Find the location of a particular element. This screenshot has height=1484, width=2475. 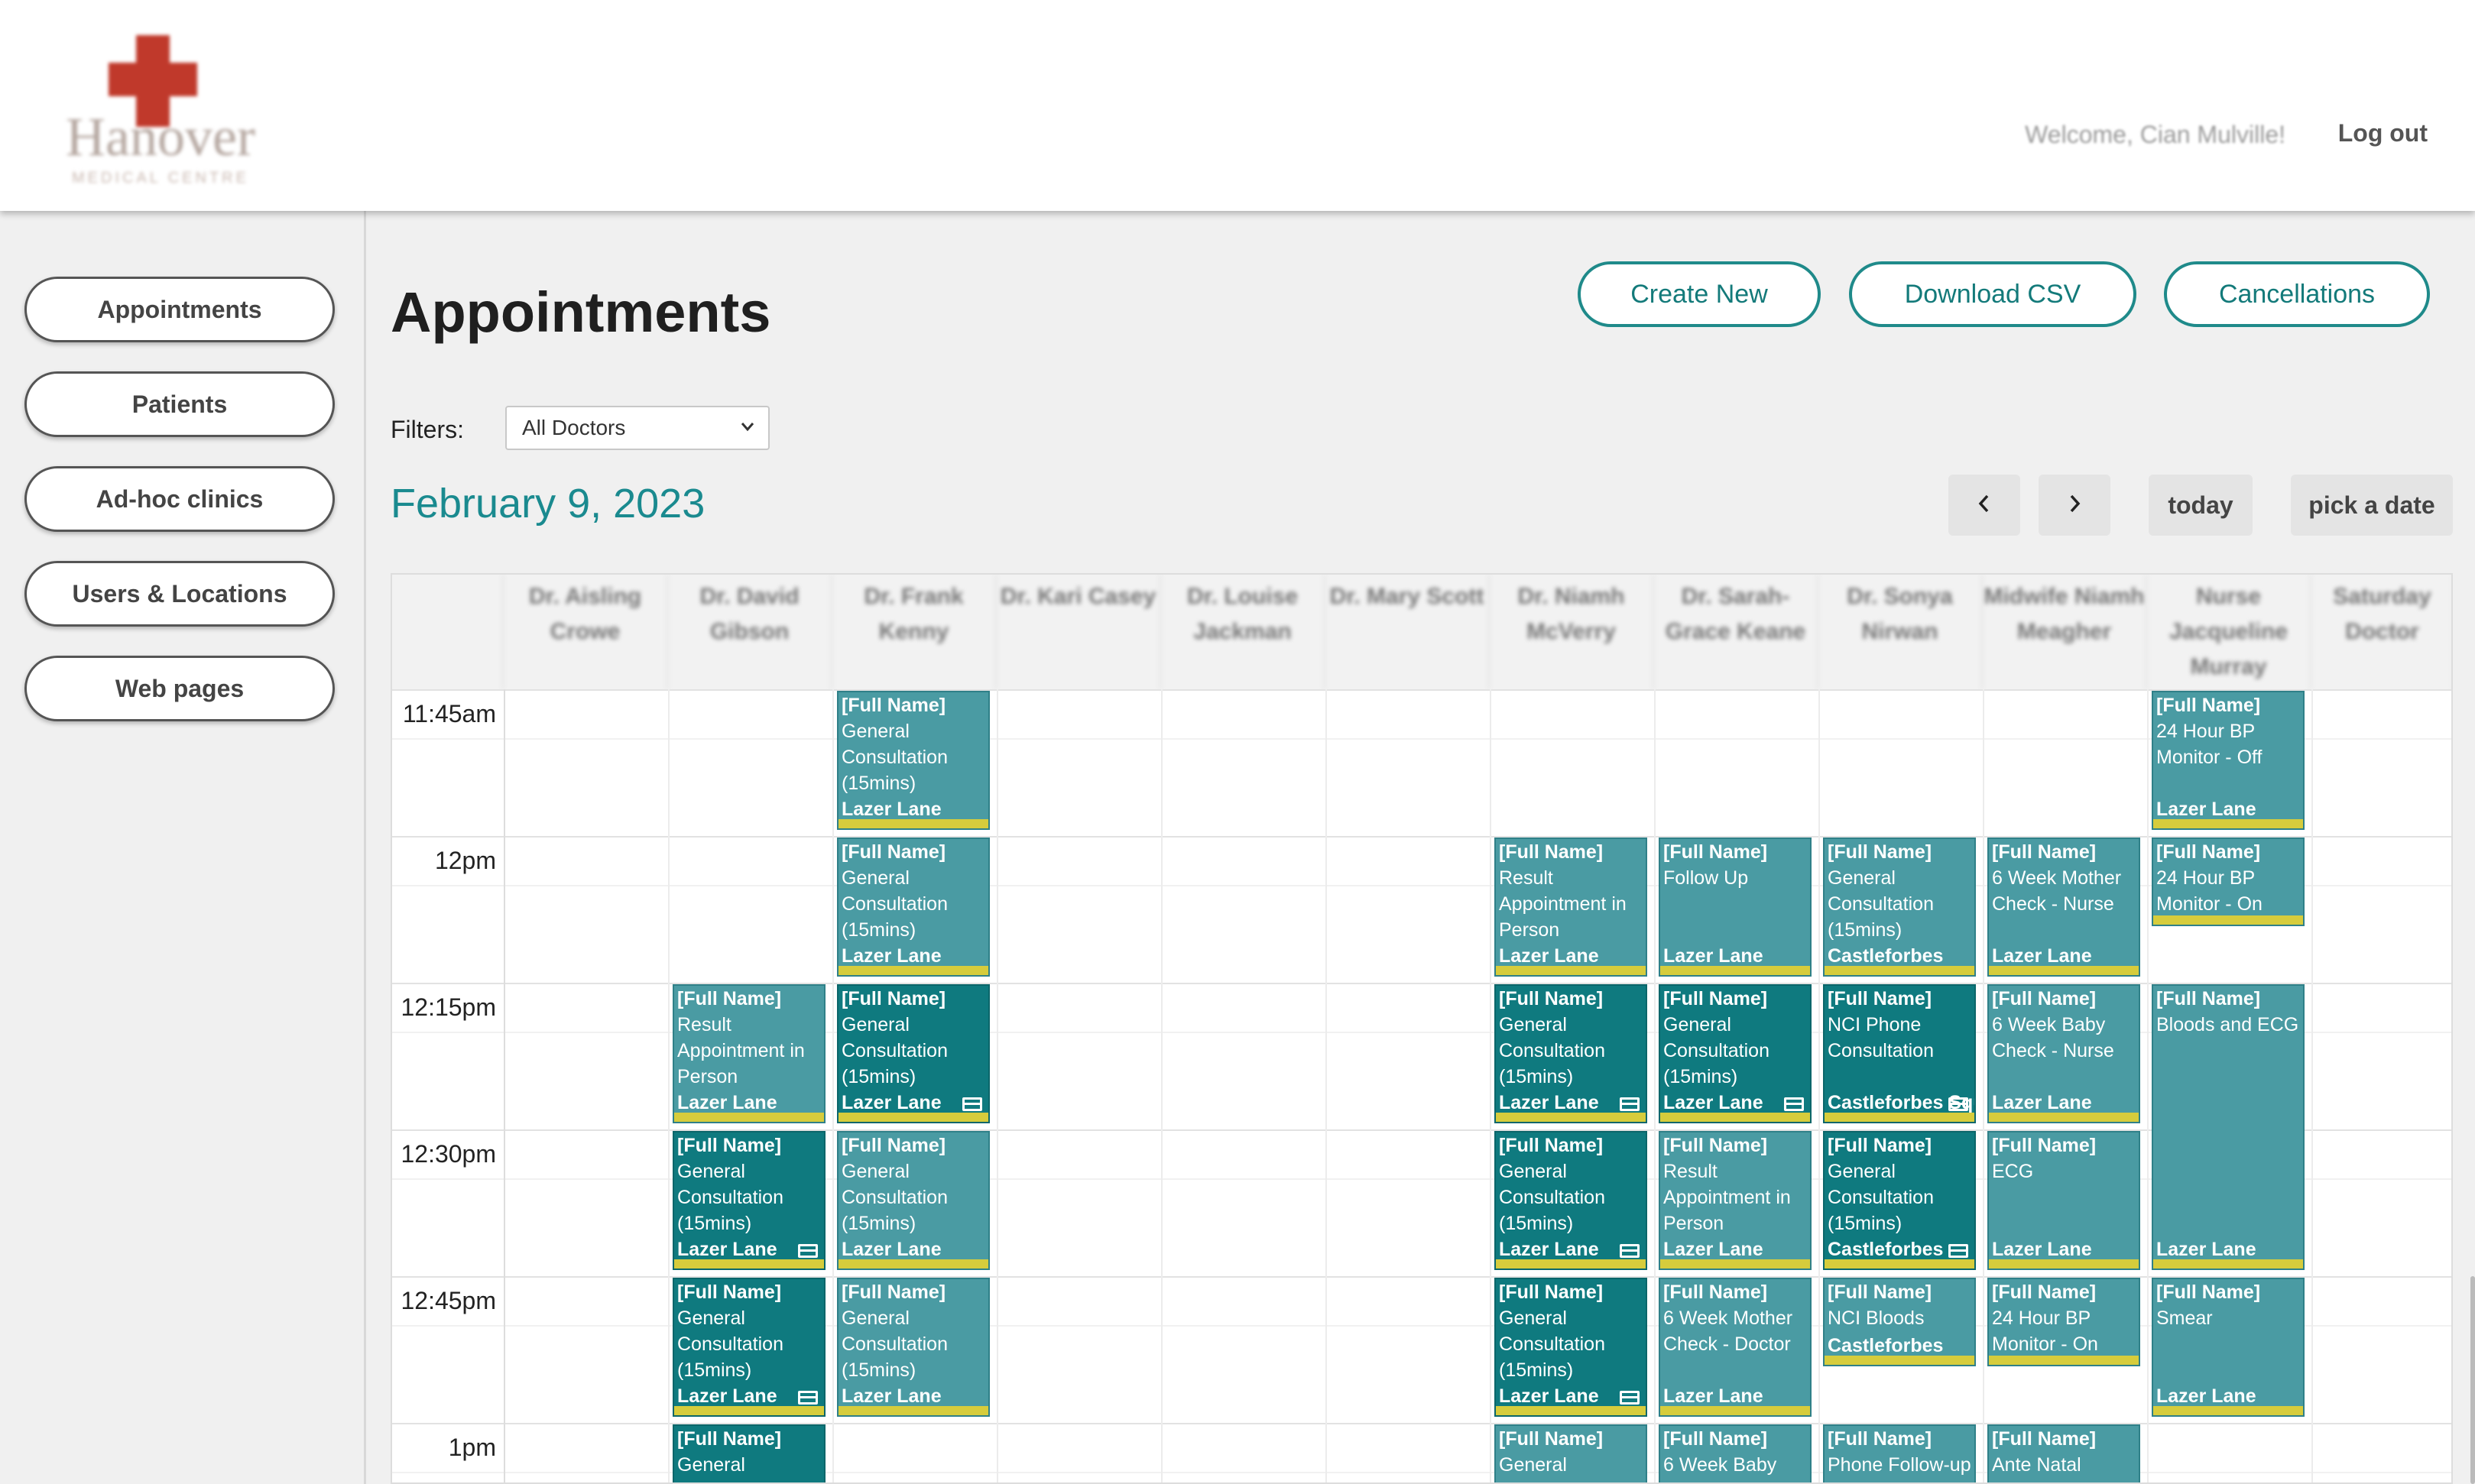

appointment-type: 6 Week Mother Check - Nurse is located at coordinates (2057, 891).